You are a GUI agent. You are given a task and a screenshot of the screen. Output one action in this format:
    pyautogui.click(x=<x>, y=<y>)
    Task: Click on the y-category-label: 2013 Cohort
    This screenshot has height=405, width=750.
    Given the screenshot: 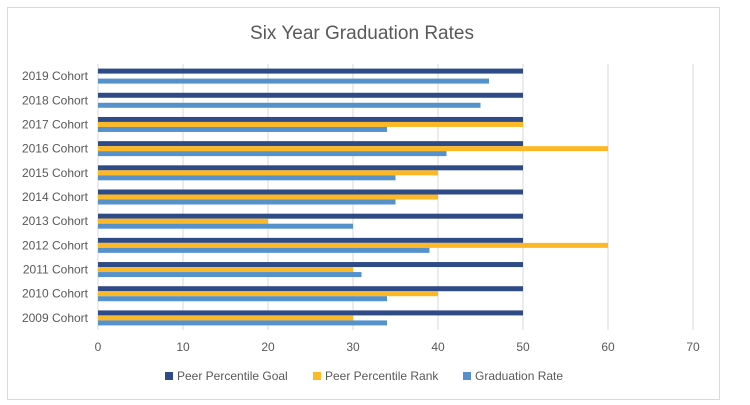 What is the action you would take?
    pyautogui.click(x=55, y=221)
    